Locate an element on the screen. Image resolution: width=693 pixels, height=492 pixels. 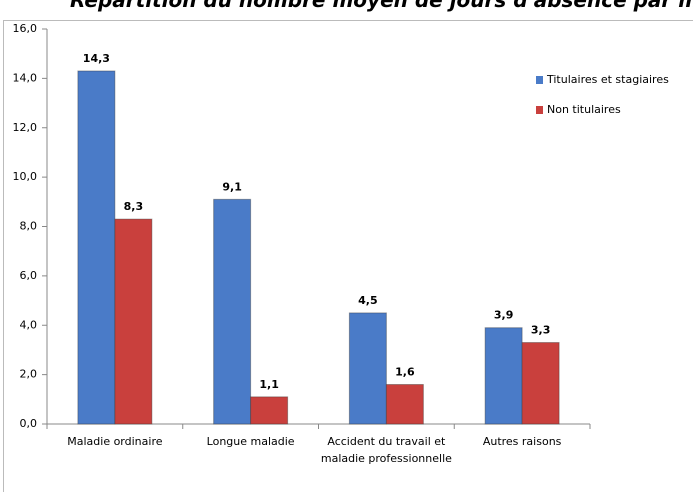
y-tick-label: 0,0 is located at coordinates (29, 423).